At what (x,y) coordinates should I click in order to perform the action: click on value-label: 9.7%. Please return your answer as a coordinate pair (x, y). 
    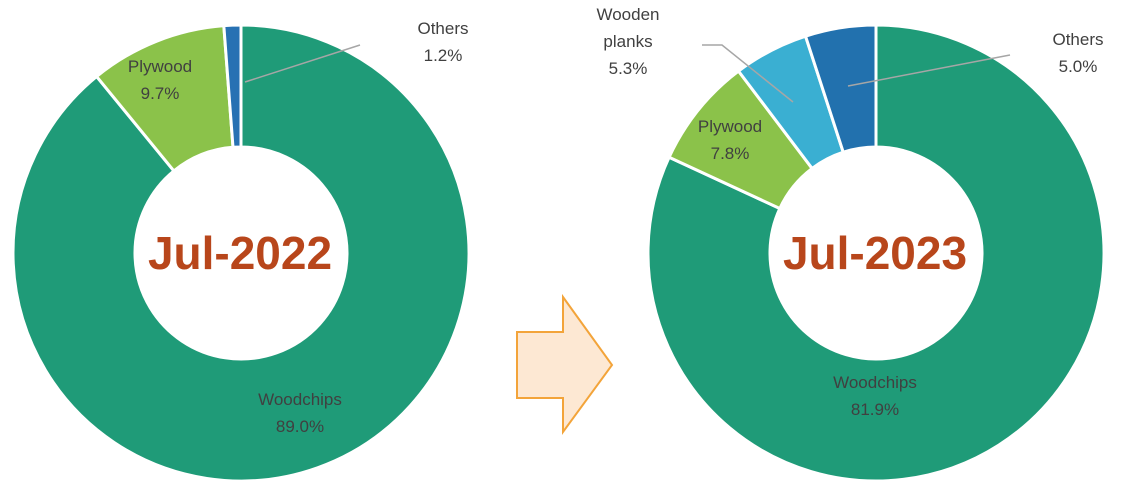
    Looking at the image, I should click on (160, 93).